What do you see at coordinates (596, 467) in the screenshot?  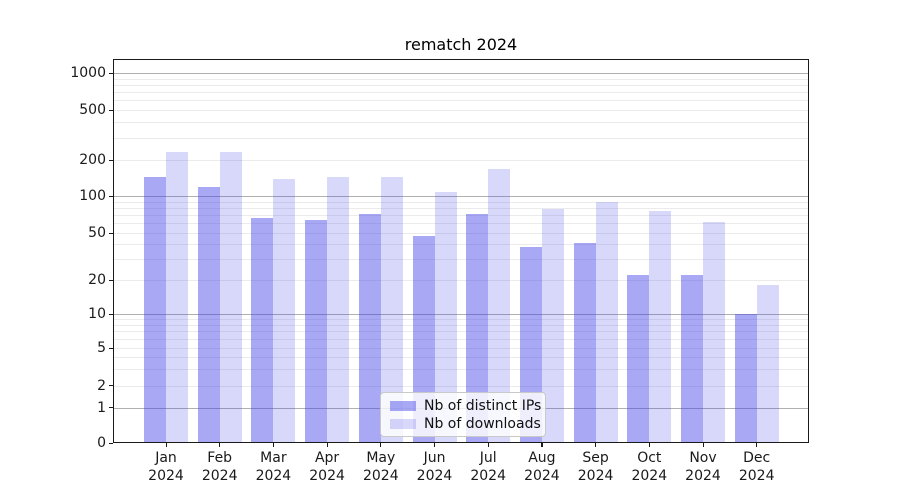 I see `x-tick-label: Sep 2024` at bounding box center [596, 467].